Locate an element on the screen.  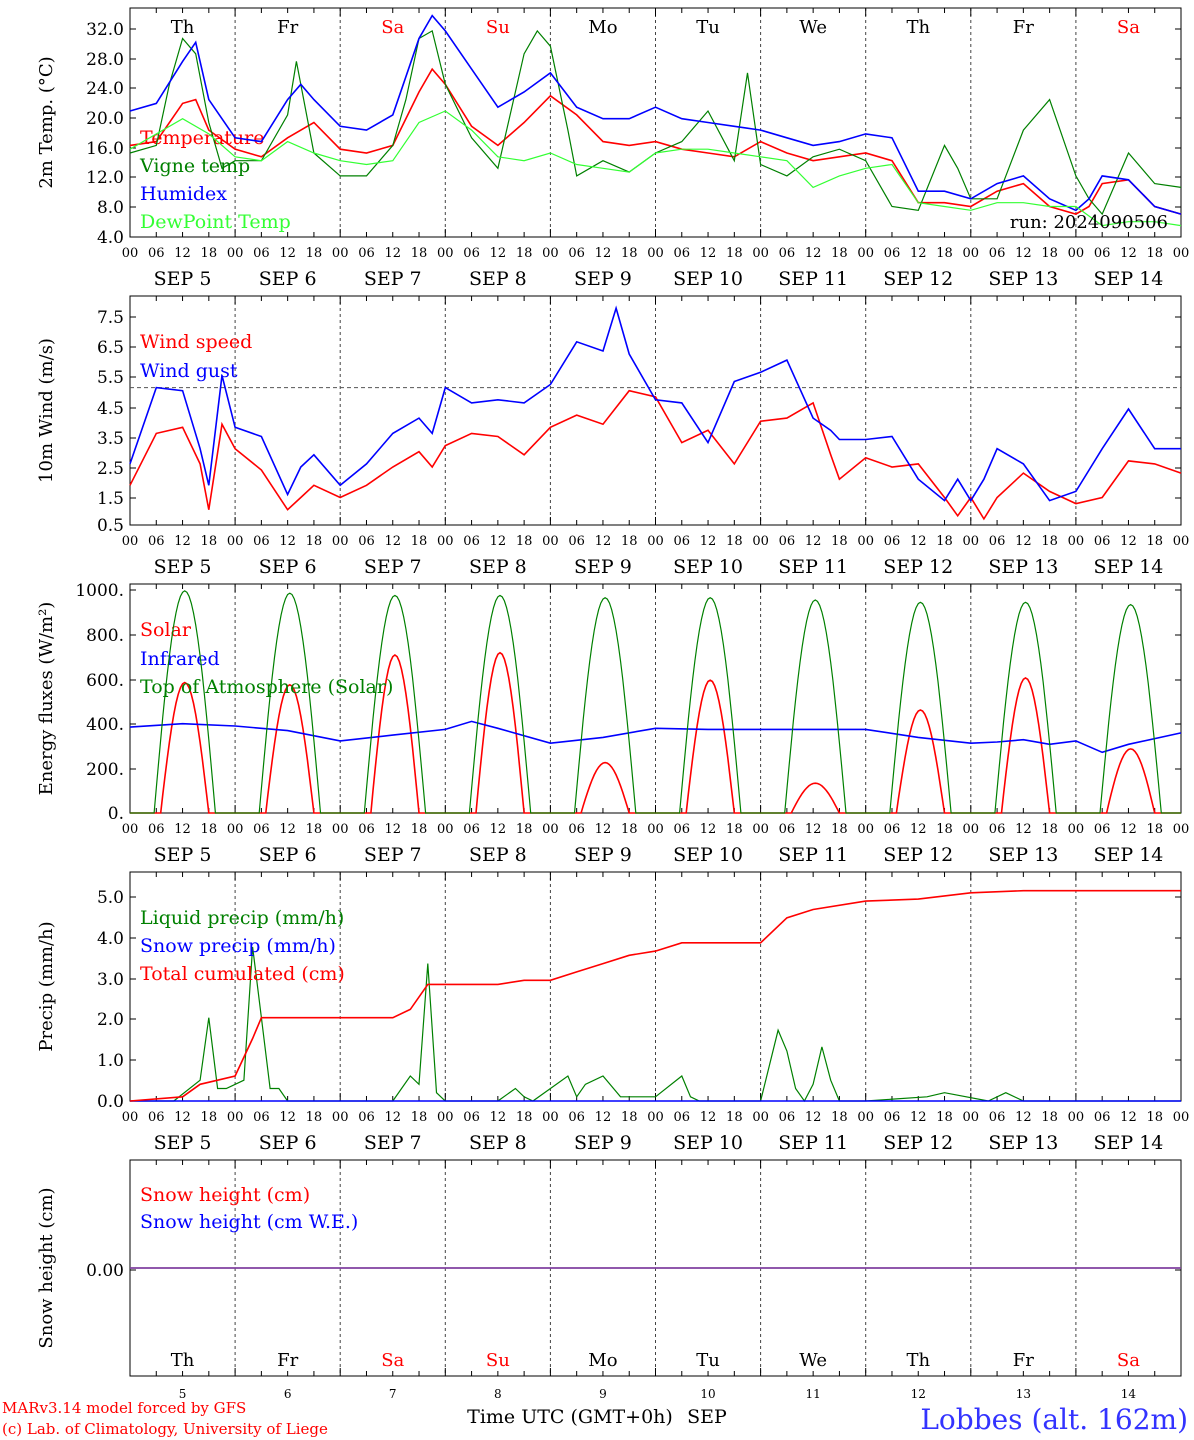
y-tick-label: 28.0 is located at coordinates (105, 60).